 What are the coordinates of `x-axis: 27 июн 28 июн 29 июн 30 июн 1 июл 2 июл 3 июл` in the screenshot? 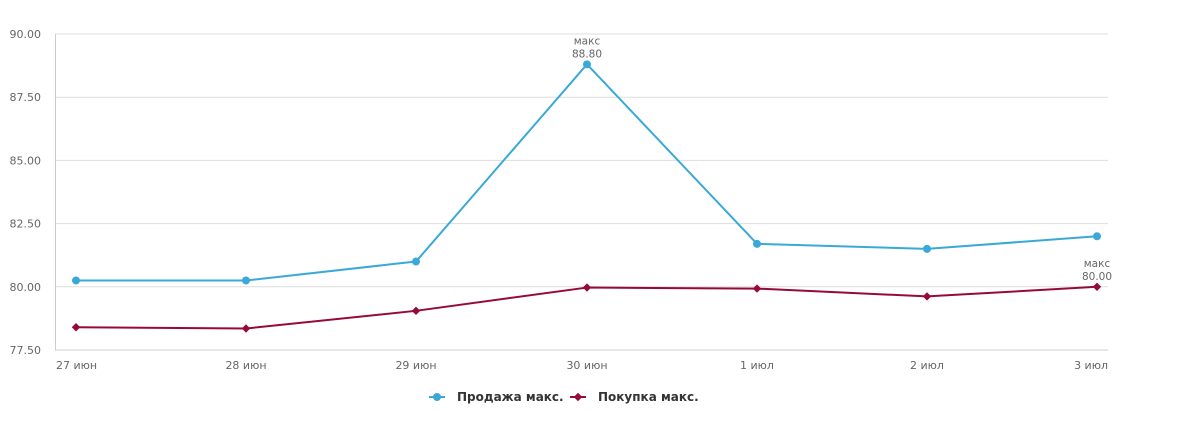 It's located at (582, 365).